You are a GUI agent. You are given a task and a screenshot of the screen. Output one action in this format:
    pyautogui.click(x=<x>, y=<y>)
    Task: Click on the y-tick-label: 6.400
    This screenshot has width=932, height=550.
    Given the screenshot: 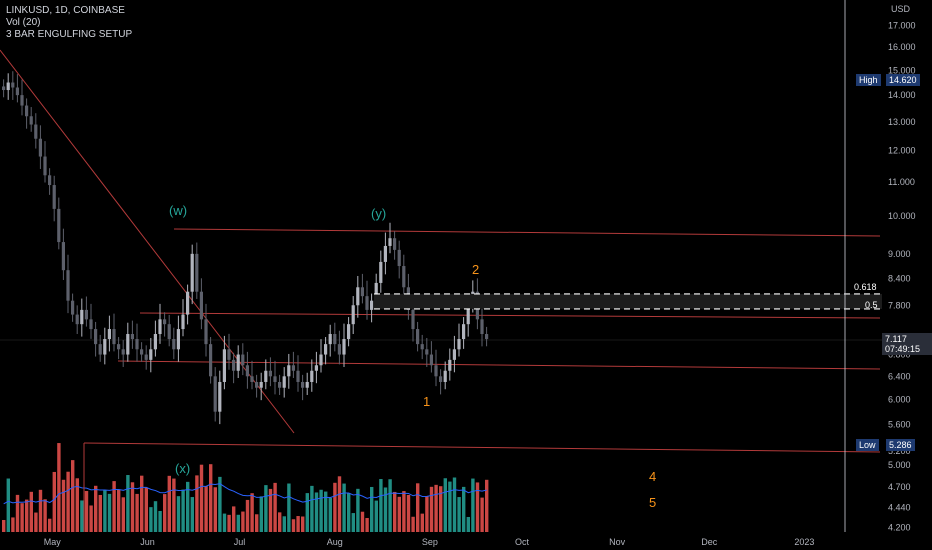 What is the action you would take?
    pyautogui.click(x=899, y=376)
    